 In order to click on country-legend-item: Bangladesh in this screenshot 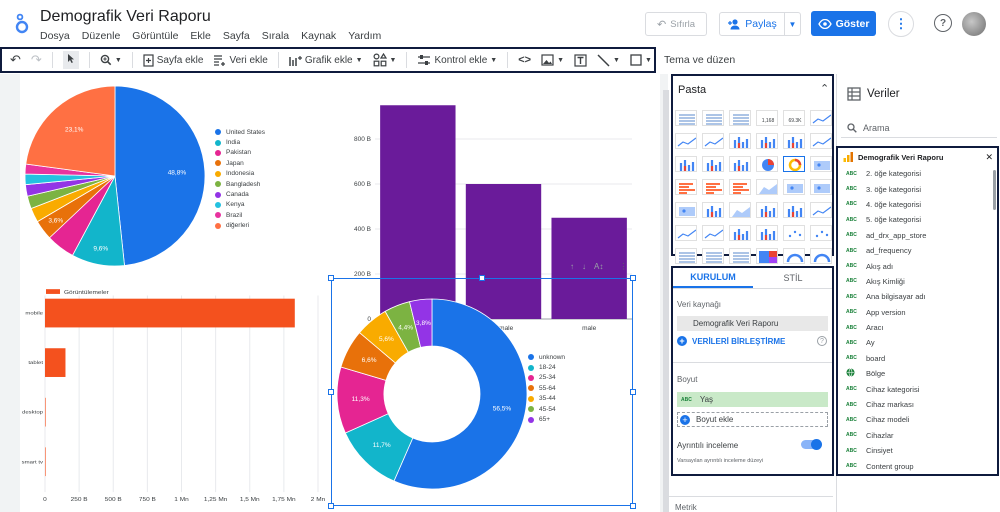, I will do `click(240, 184)`.